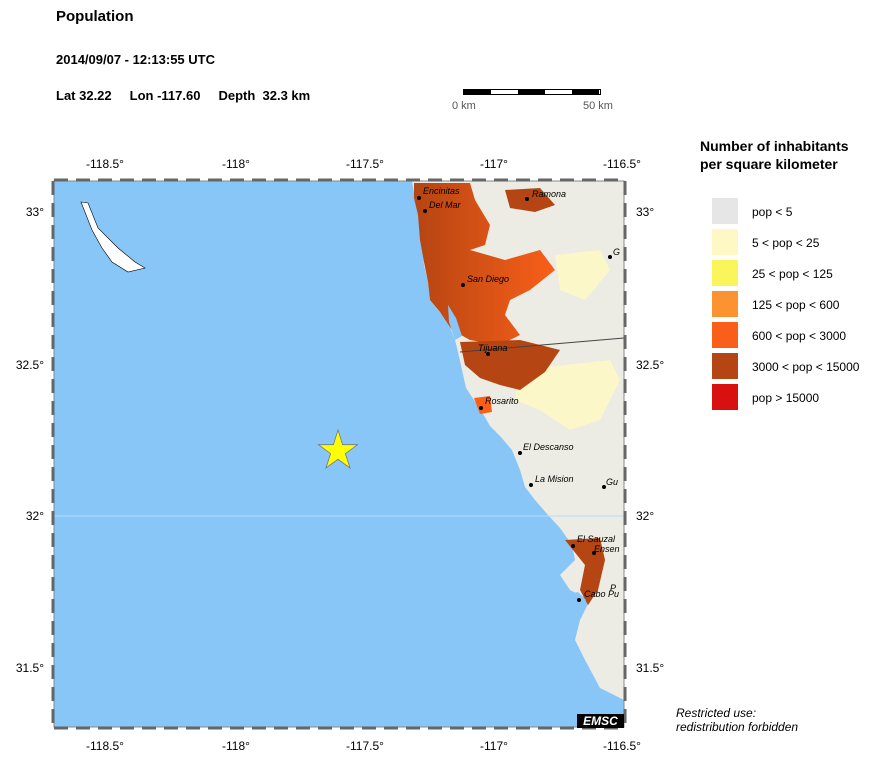 This screenshot has width=884, height=760. I want to click on urban-rosarito, so click(483, 405).